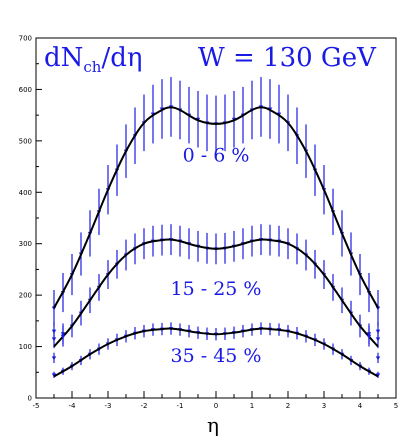 This screenshot has width=415, height=442. I want to click on x-tick-label: 2, so click(288, 406).